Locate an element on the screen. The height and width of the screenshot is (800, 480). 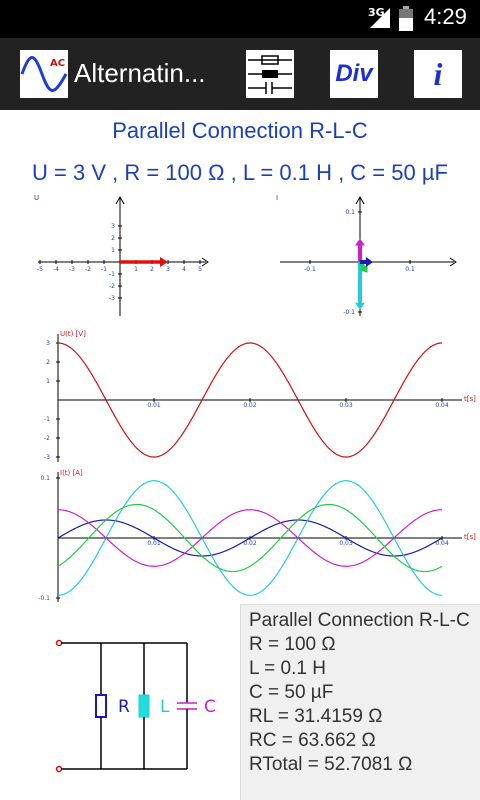
voltage-phasor-y-tick-label: 3 is located at coordinates (113, 226).